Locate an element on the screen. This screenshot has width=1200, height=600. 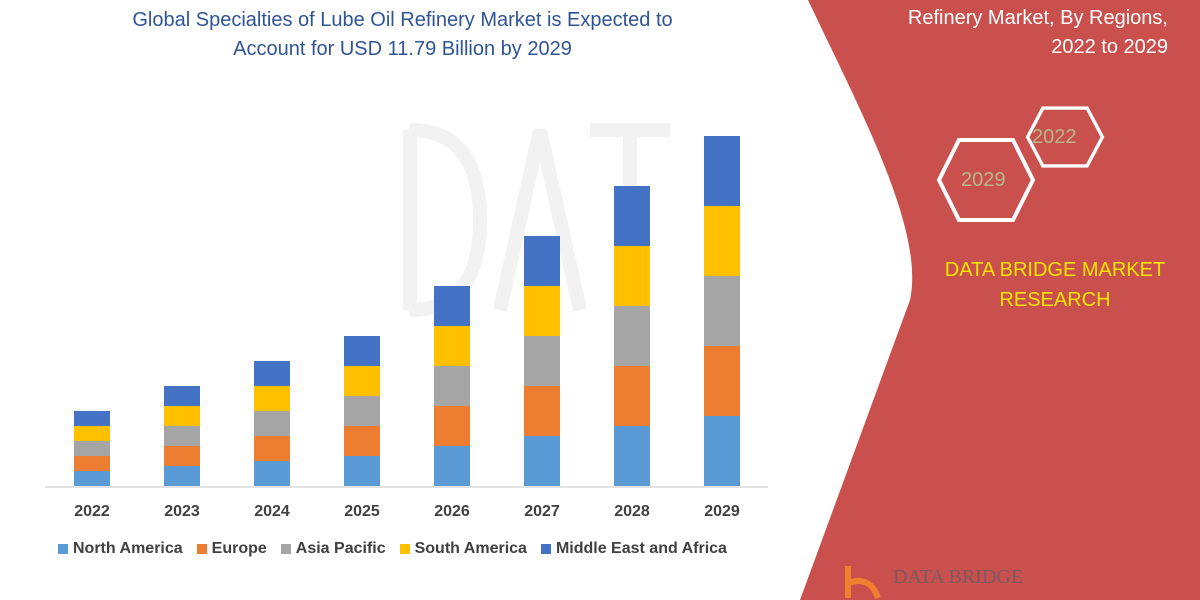
bar-2027-asia-pacific is located at coordinates (542, 361).